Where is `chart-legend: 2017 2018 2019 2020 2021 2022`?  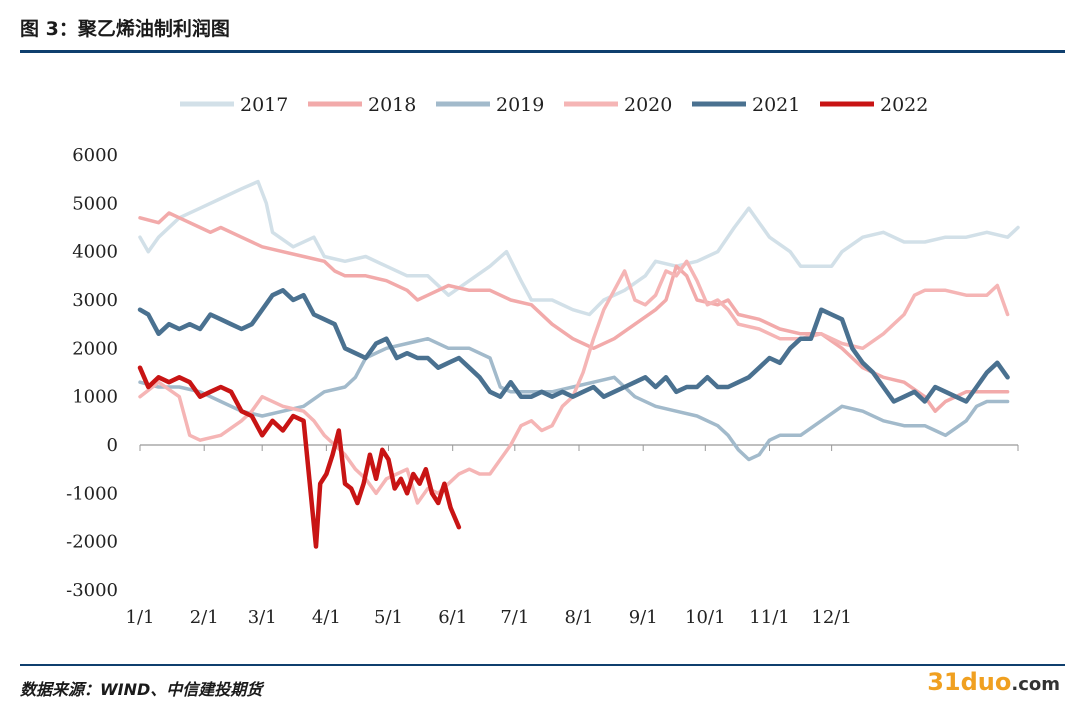
chart-legend: 2017 2018 2019 2020 2021 2022 is located at coordinates (554, 105).